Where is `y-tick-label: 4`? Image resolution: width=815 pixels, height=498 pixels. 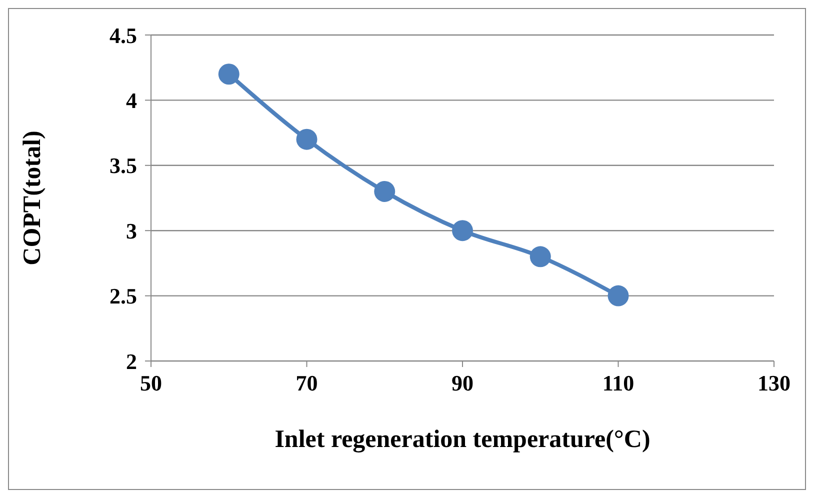
y-tick-label: 4 is located at coordinates (131, 101).